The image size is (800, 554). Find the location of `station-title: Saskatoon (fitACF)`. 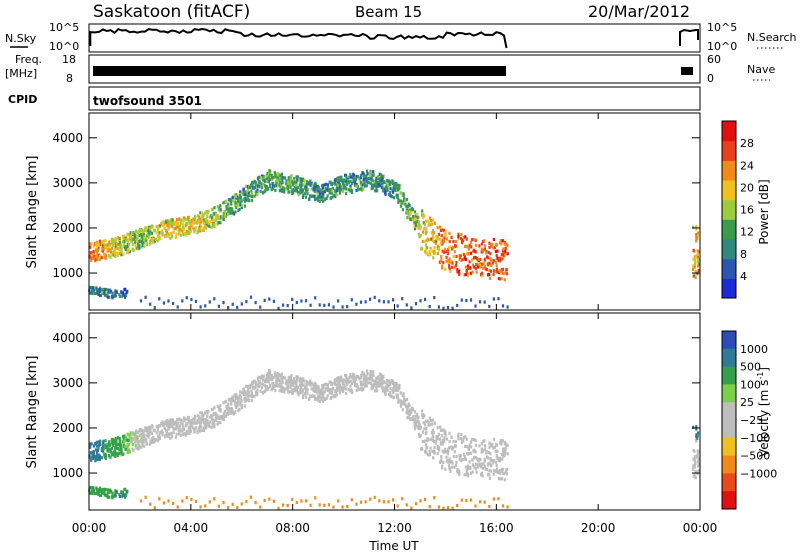

station-title: Saskatoon (fitACF) is located at coordinates (171, 12).